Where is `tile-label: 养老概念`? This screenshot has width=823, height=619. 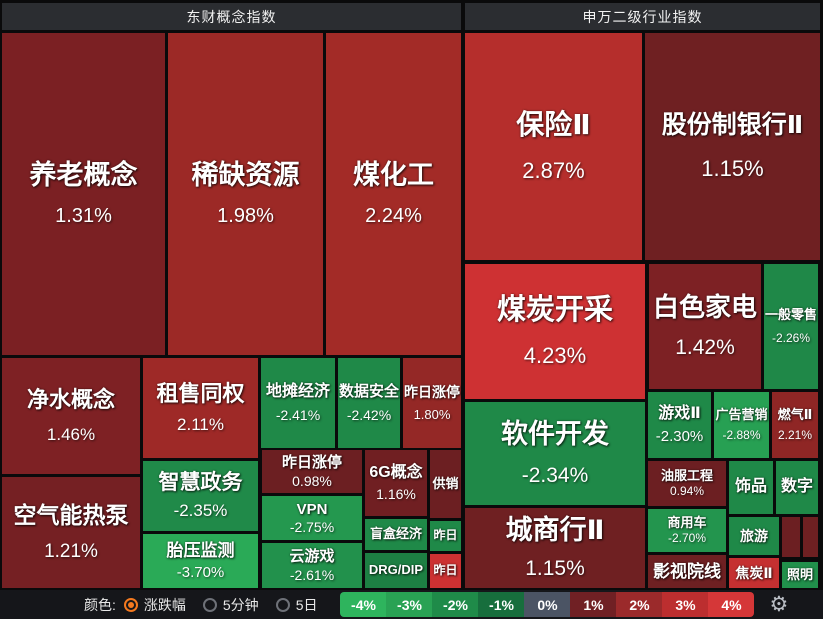
tile-label: 养老概念 is located at coordinates (83, 174).